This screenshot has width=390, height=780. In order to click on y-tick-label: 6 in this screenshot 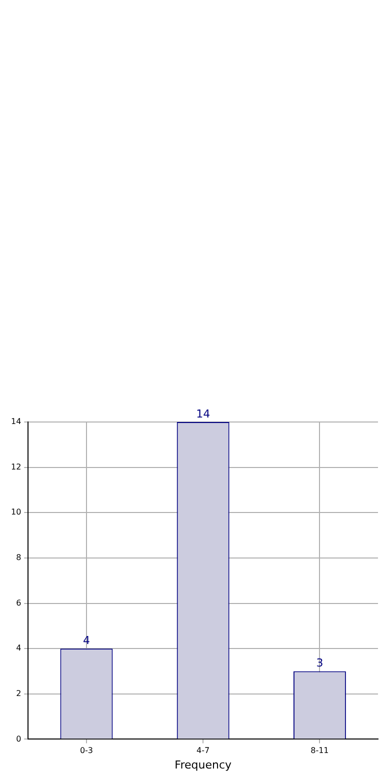, I will do `click(19, 603)`.